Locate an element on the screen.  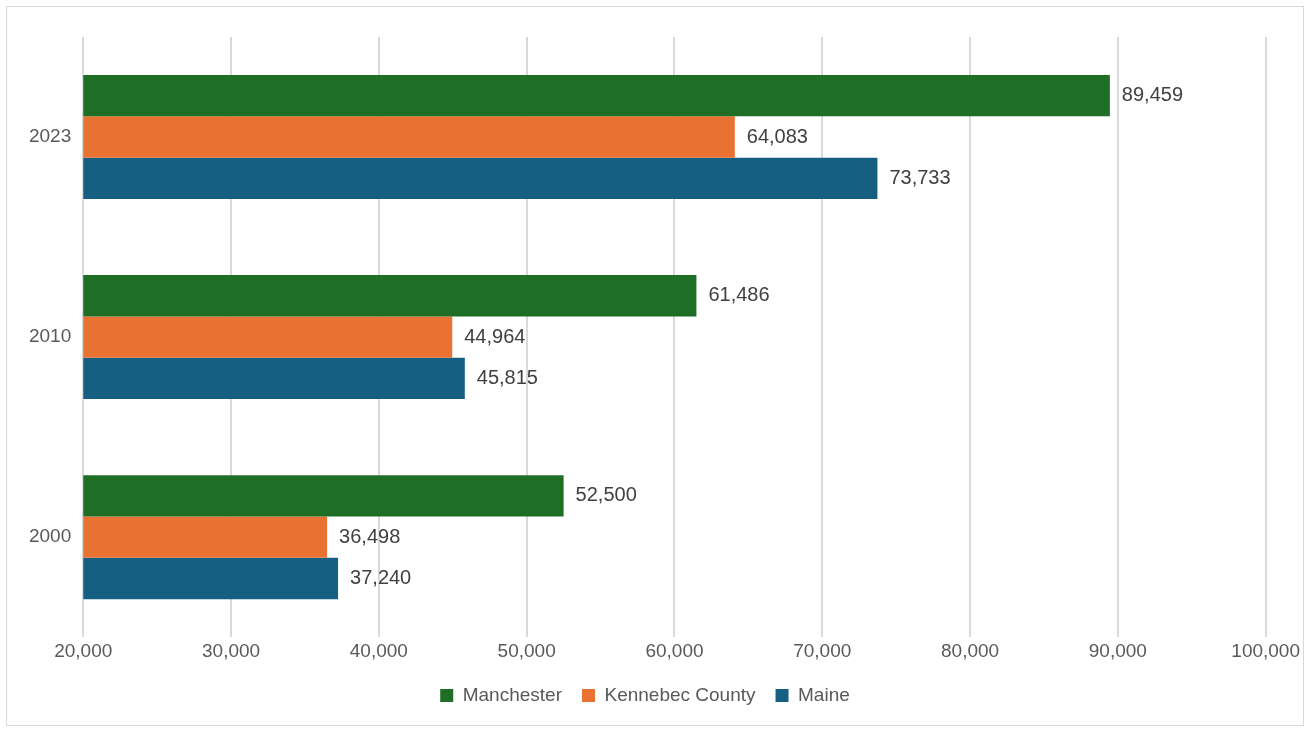
data-label: 64,083 is located at coordinates (777, 135).